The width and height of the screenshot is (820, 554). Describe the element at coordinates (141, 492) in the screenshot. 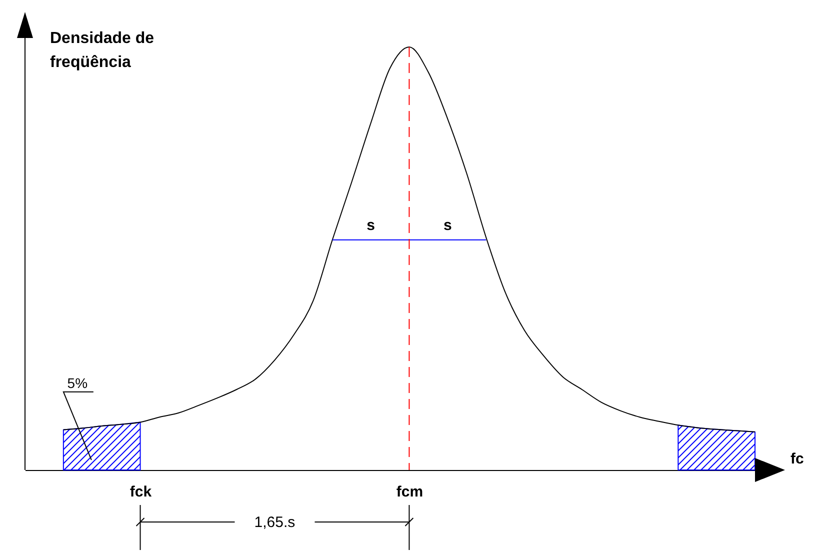

I see `x-tick-label: fck` at that location.